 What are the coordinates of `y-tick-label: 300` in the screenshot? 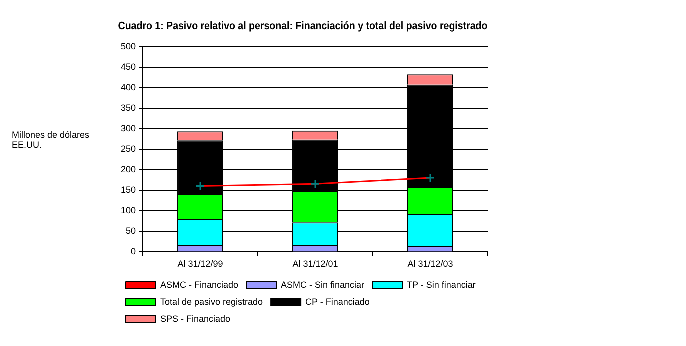 It's located at (128, 129).